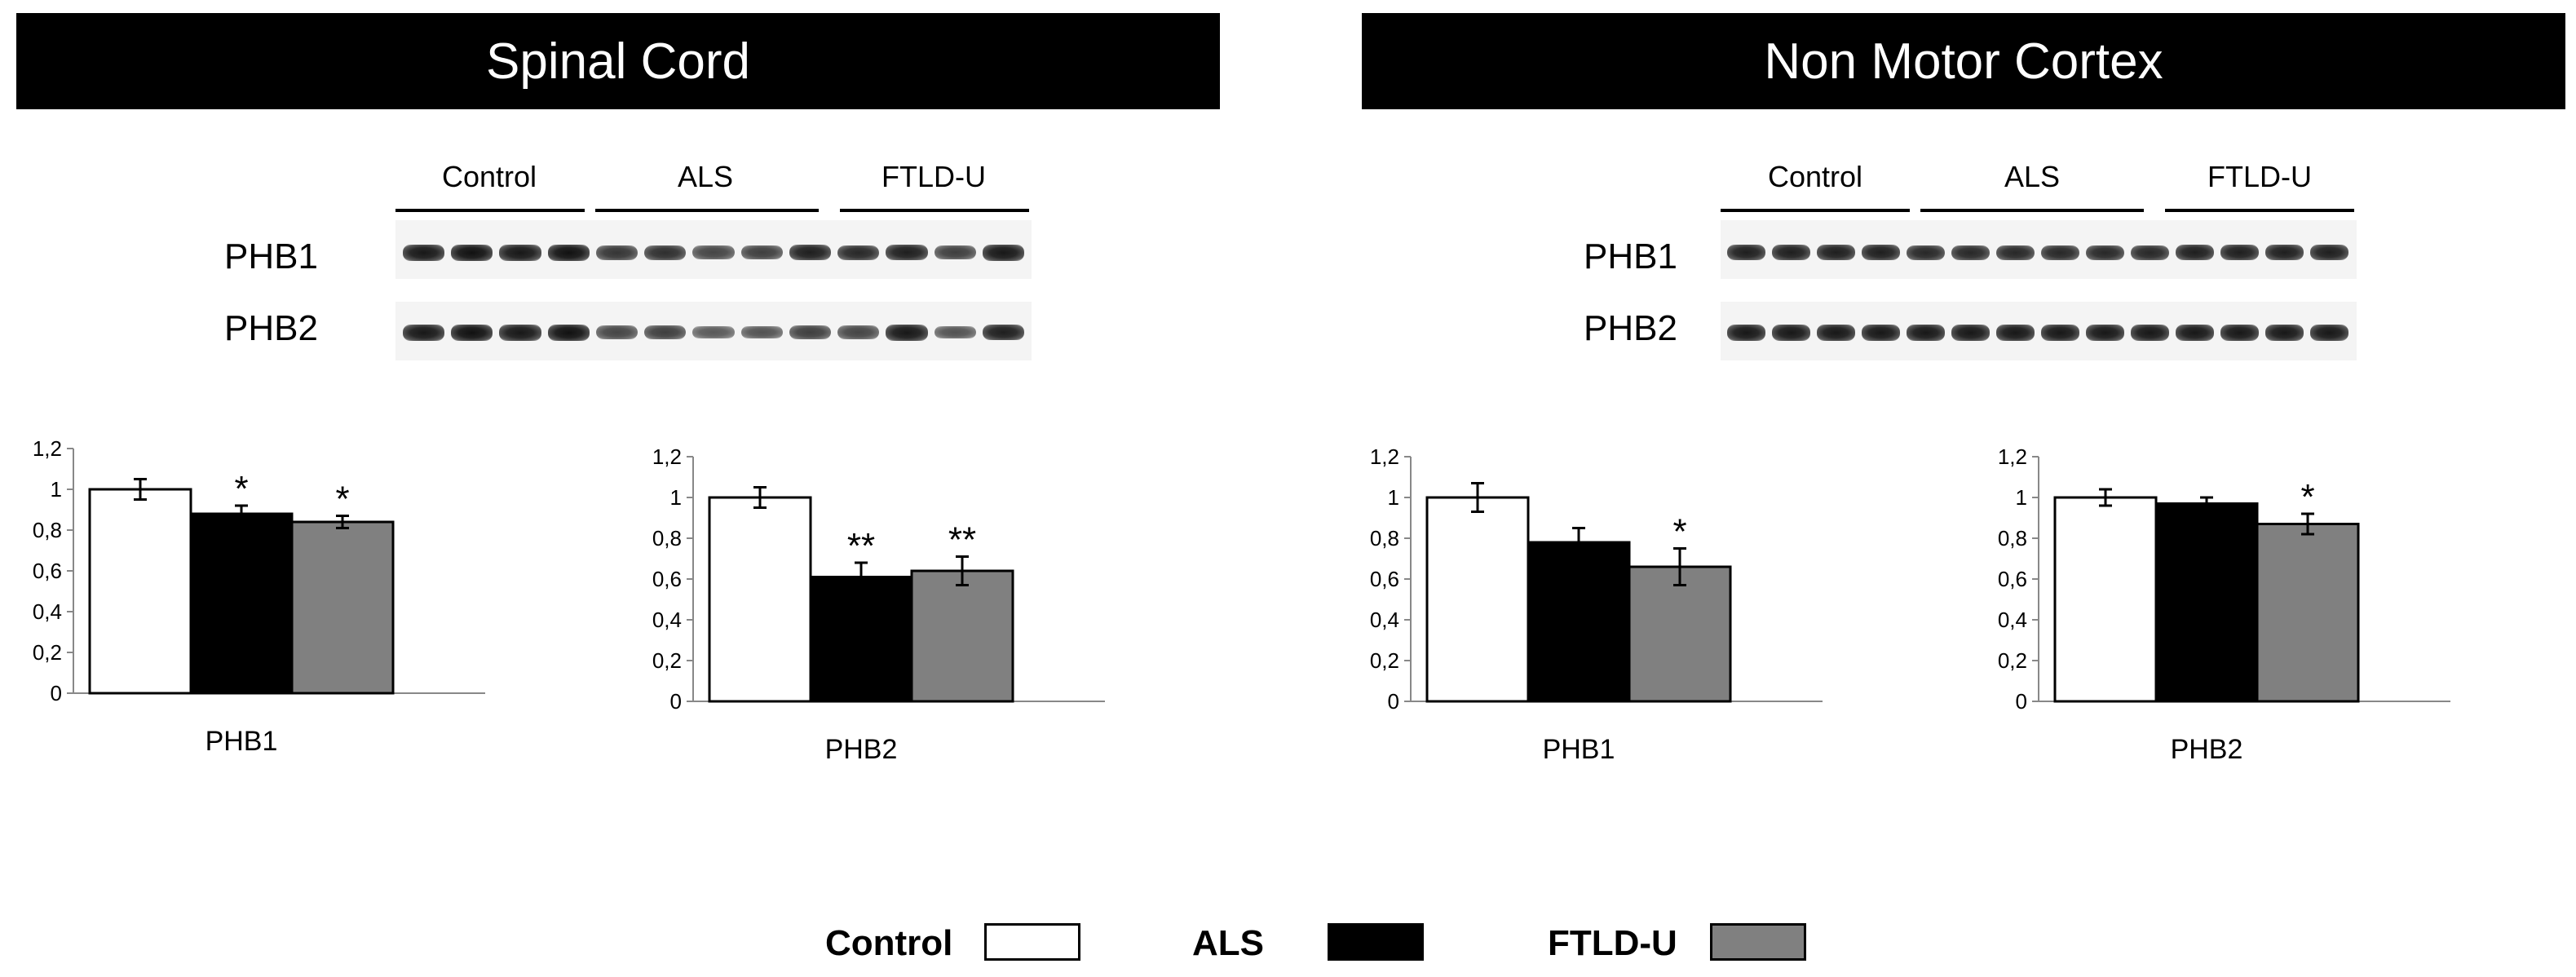 Image resolution: width=2576 pixels, height=977 pixels. Describe the element at coordinates (667, 660) in the screenshot. I see `y-tick-label: 0,2` at that location.